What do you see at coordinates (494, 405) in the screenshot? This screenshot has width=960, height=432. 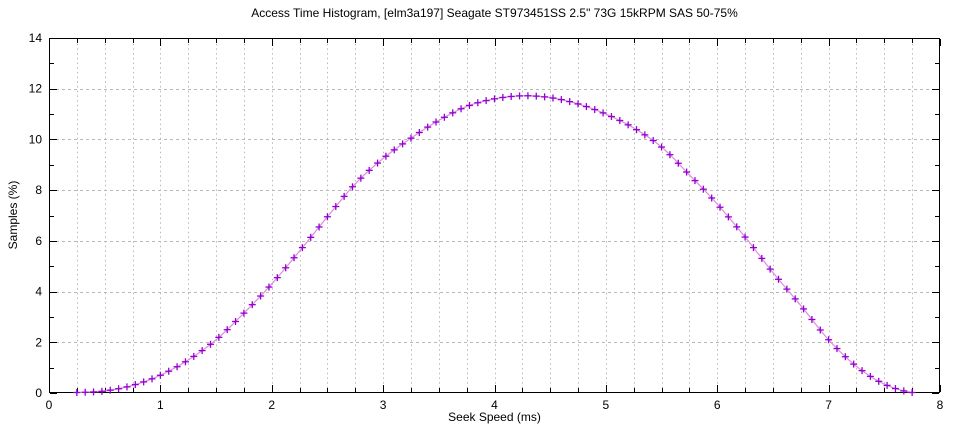 I see `x-tick-label: 4` at bounding box center [494, 405].